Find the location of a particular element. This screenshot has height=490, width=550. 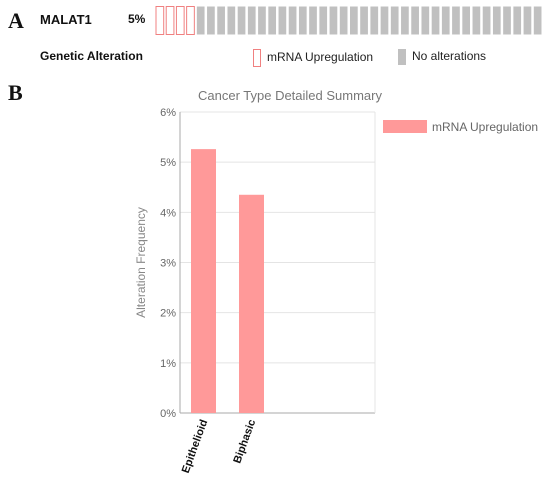

legend-no-alterations: No alterations is located at coordinates (442, 57).